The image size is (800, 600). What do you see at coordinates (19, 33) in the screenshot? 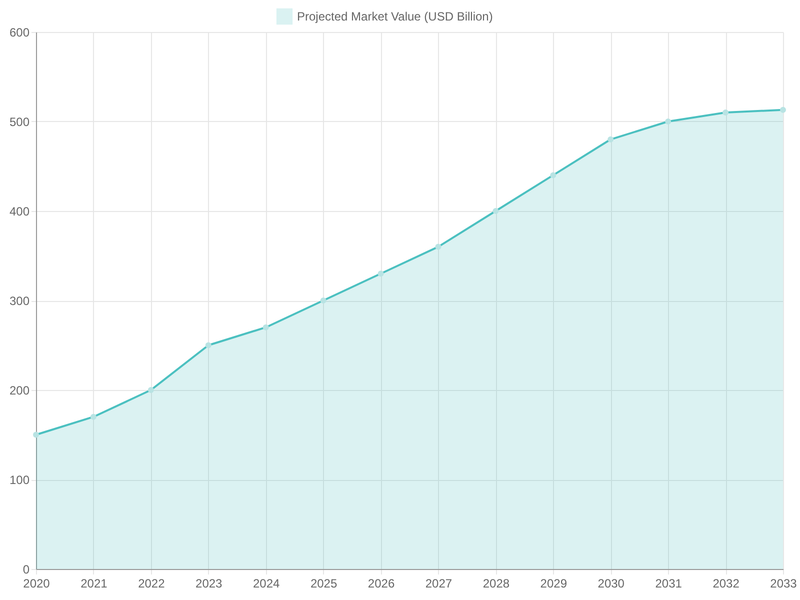
I see `y-tick-label: 600` at bounding box center [19, 33].